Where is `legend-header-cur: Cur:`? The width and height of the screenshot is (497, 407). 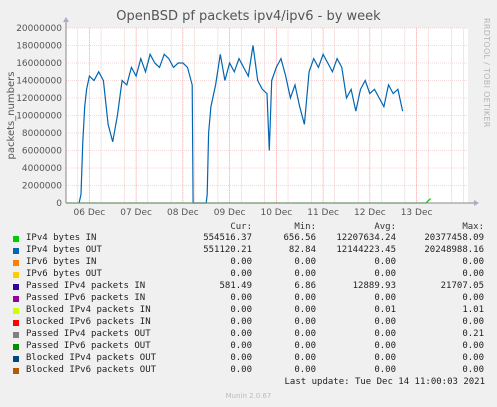
legend-header-cur: Cur: is located at coordinates (241, 227).